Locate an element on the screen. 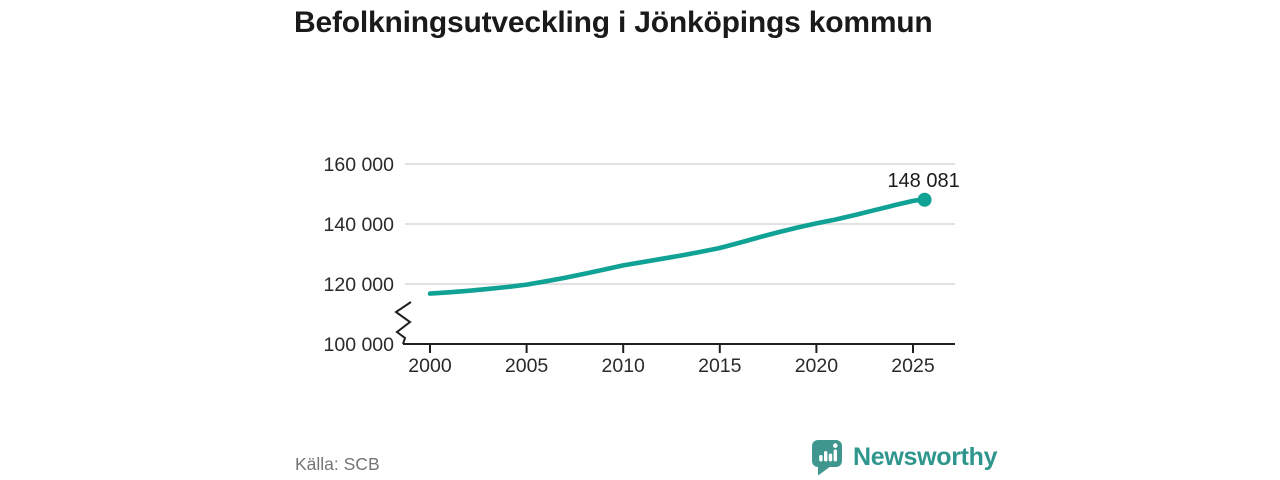 The width and height of the screenshot is (1280, 480). x-axis-tick-label: 2015 is located at coordinates (720, 366).